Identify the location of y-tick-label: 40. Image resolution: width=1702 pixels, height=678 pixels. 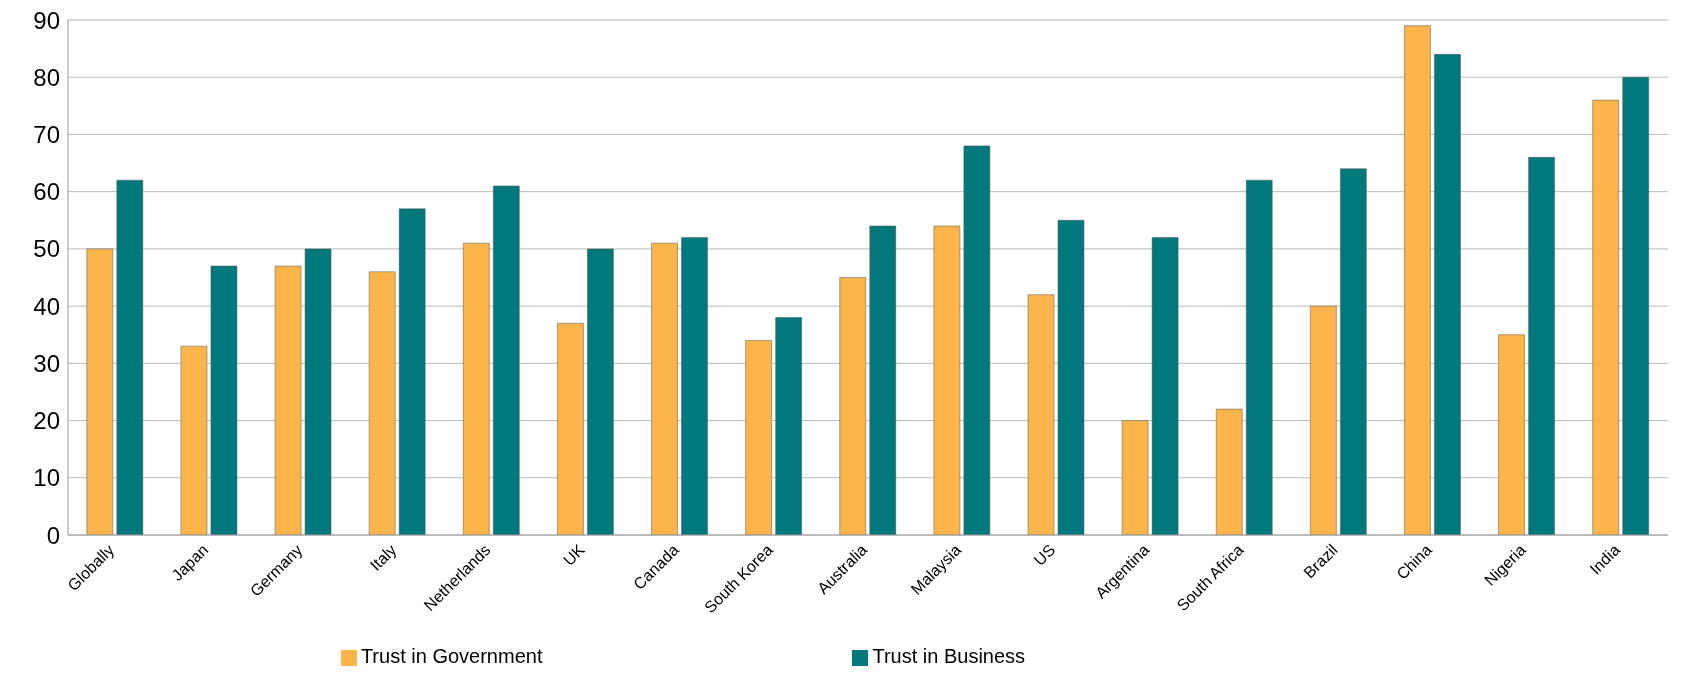
(46, 306).